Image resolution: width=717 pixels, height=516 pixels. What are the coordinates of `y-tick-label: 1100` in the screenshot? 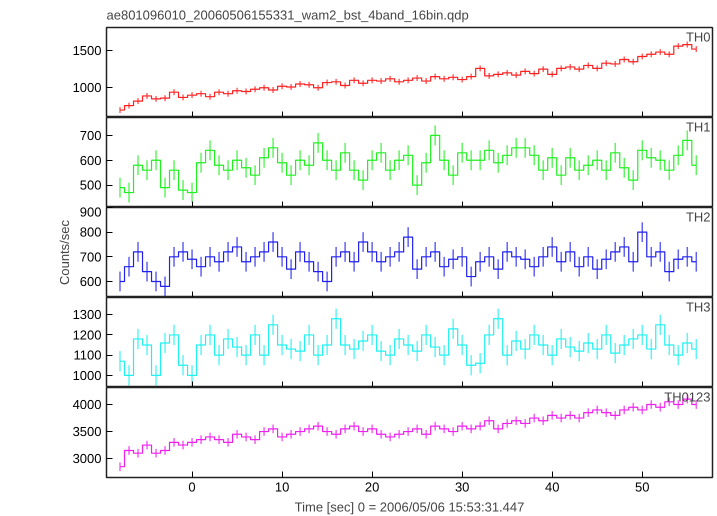 It's located at (88, 355).